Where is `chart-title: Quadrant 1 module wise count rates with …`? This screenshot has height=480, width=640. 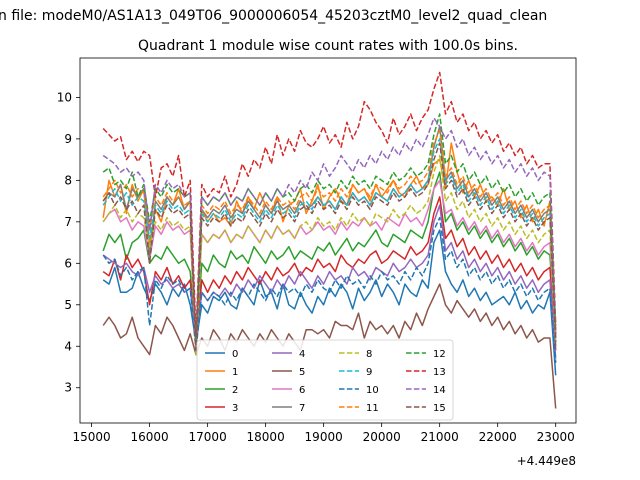 chart-title: Quadrant 1 module wise count rates with … is located at coordinates (328, 46).